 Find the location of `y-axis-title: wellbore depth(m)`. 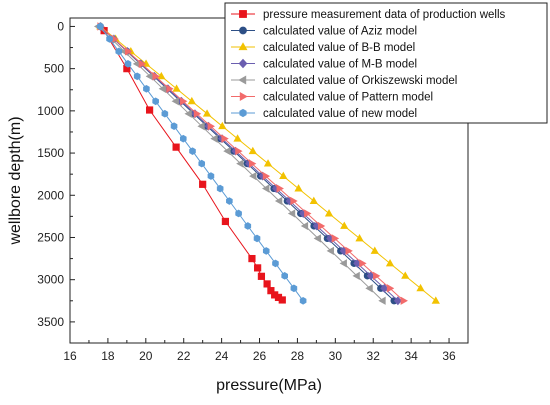

y-axis-title: wellbore depth(m) is located at coordinates (15, 180).